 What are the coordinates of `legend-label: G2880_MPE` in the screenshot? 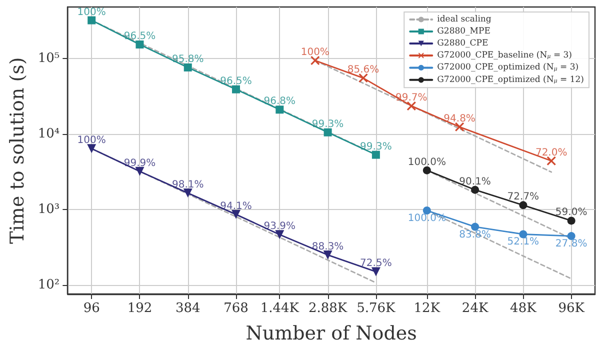 It's located at (463, 31).